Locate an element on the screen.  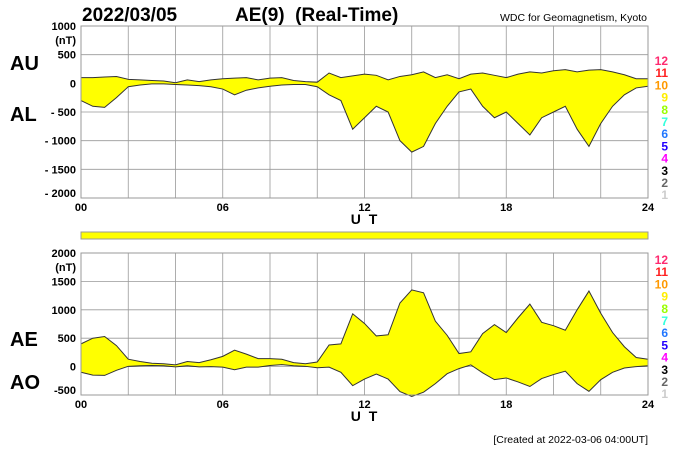
y-tick-label: - 500 is located at coordinates (63, 113).